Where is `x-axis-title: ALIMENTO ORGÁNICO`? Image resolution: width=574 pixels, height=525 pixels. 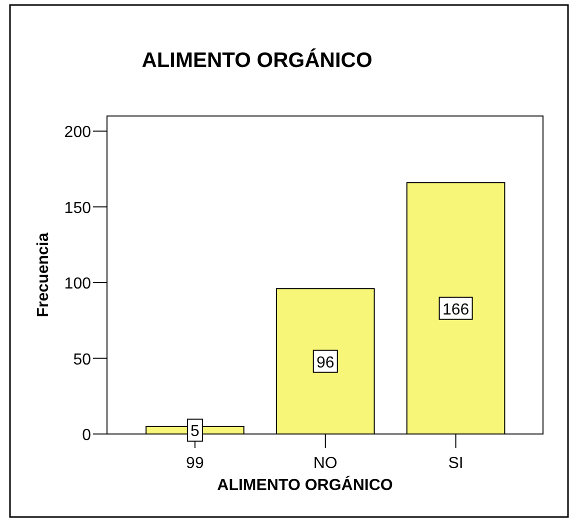 x-axis-title: ALIMENTO ORGÁNICO is located at coordinates (305, 484).